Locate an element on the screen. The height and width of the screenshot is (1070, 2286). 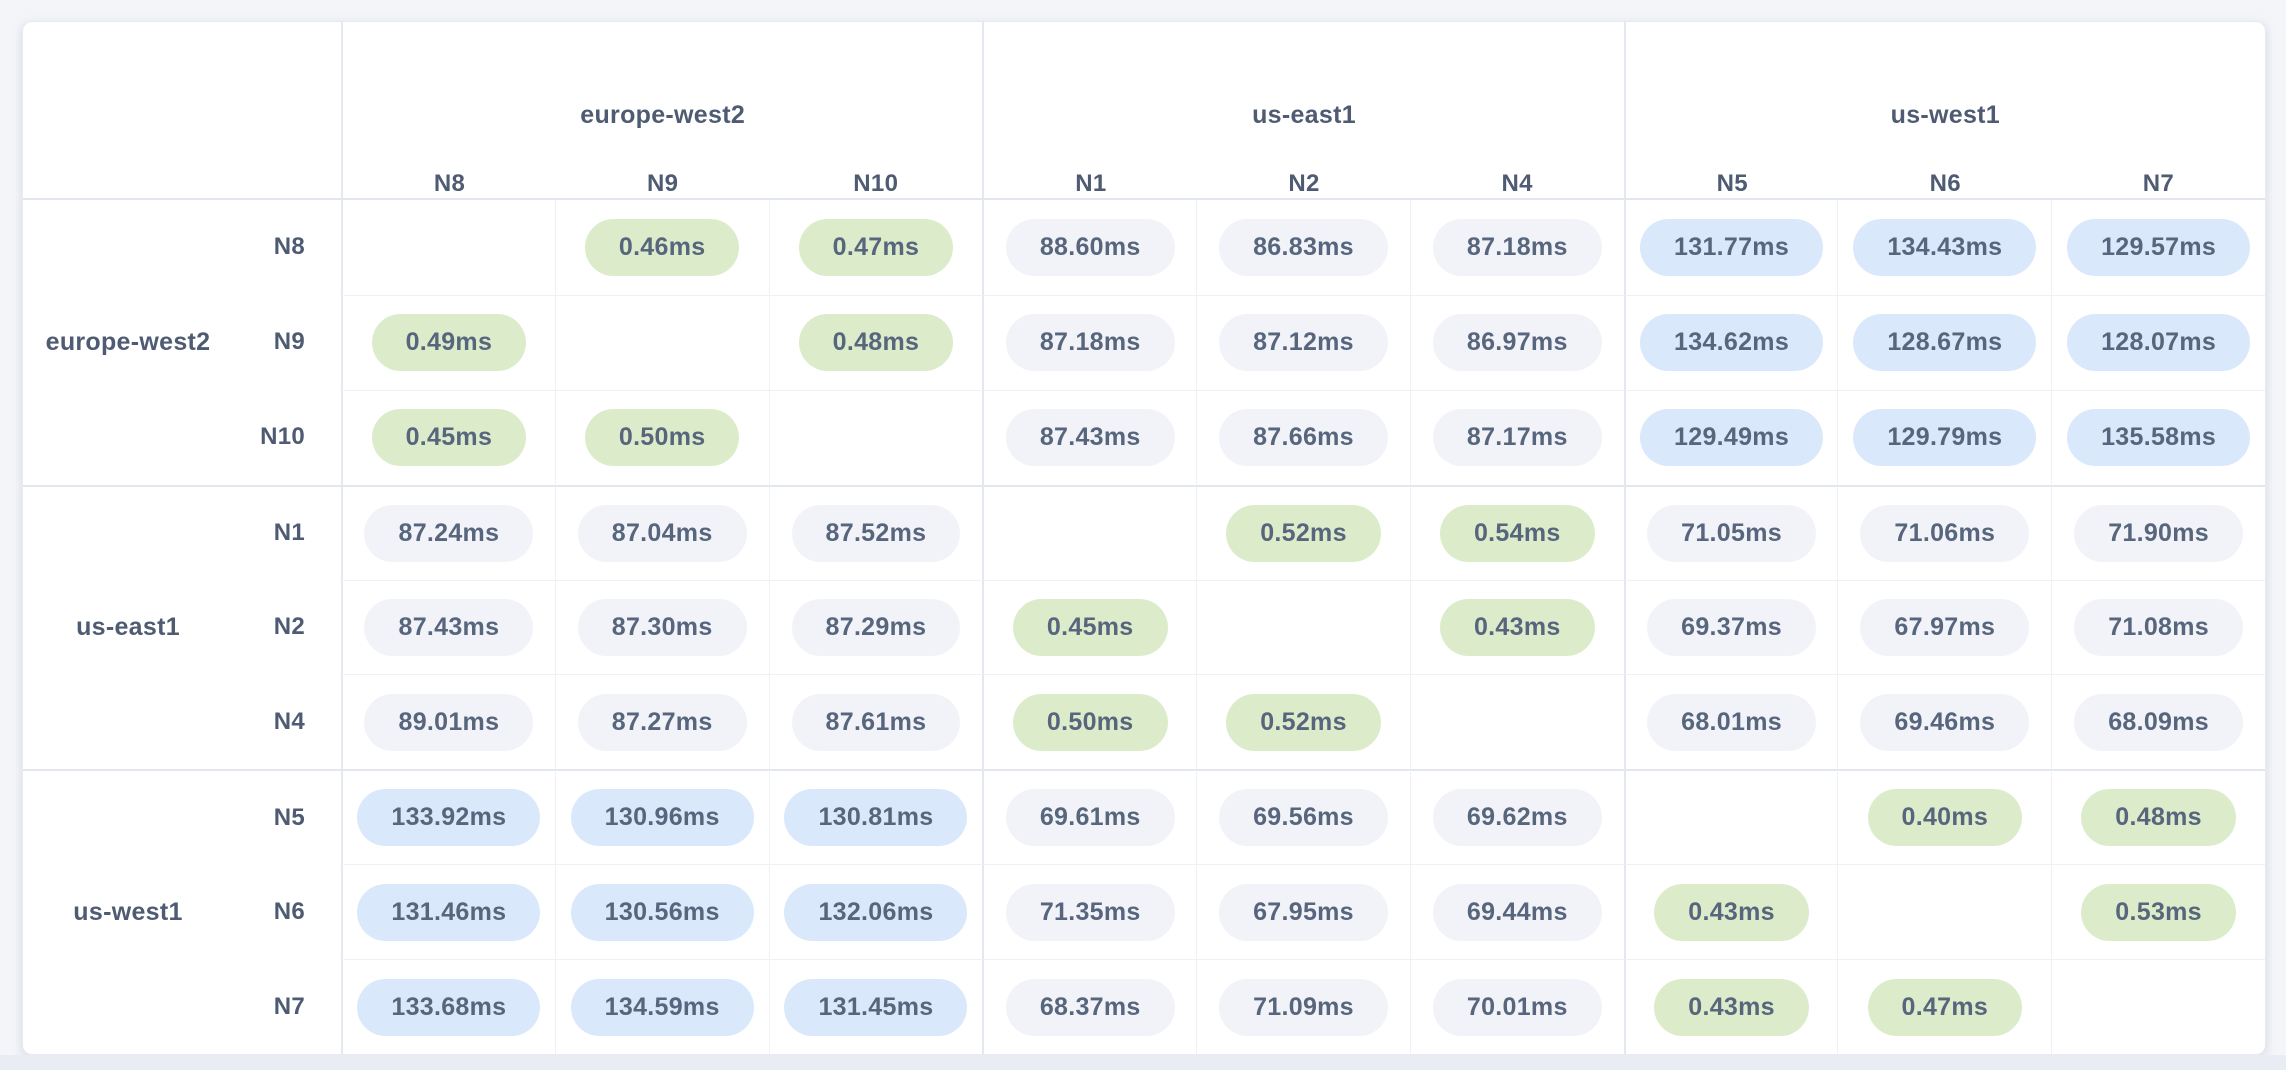
latency-pill: 71.09ms is located at coordinates (1303, 1007).